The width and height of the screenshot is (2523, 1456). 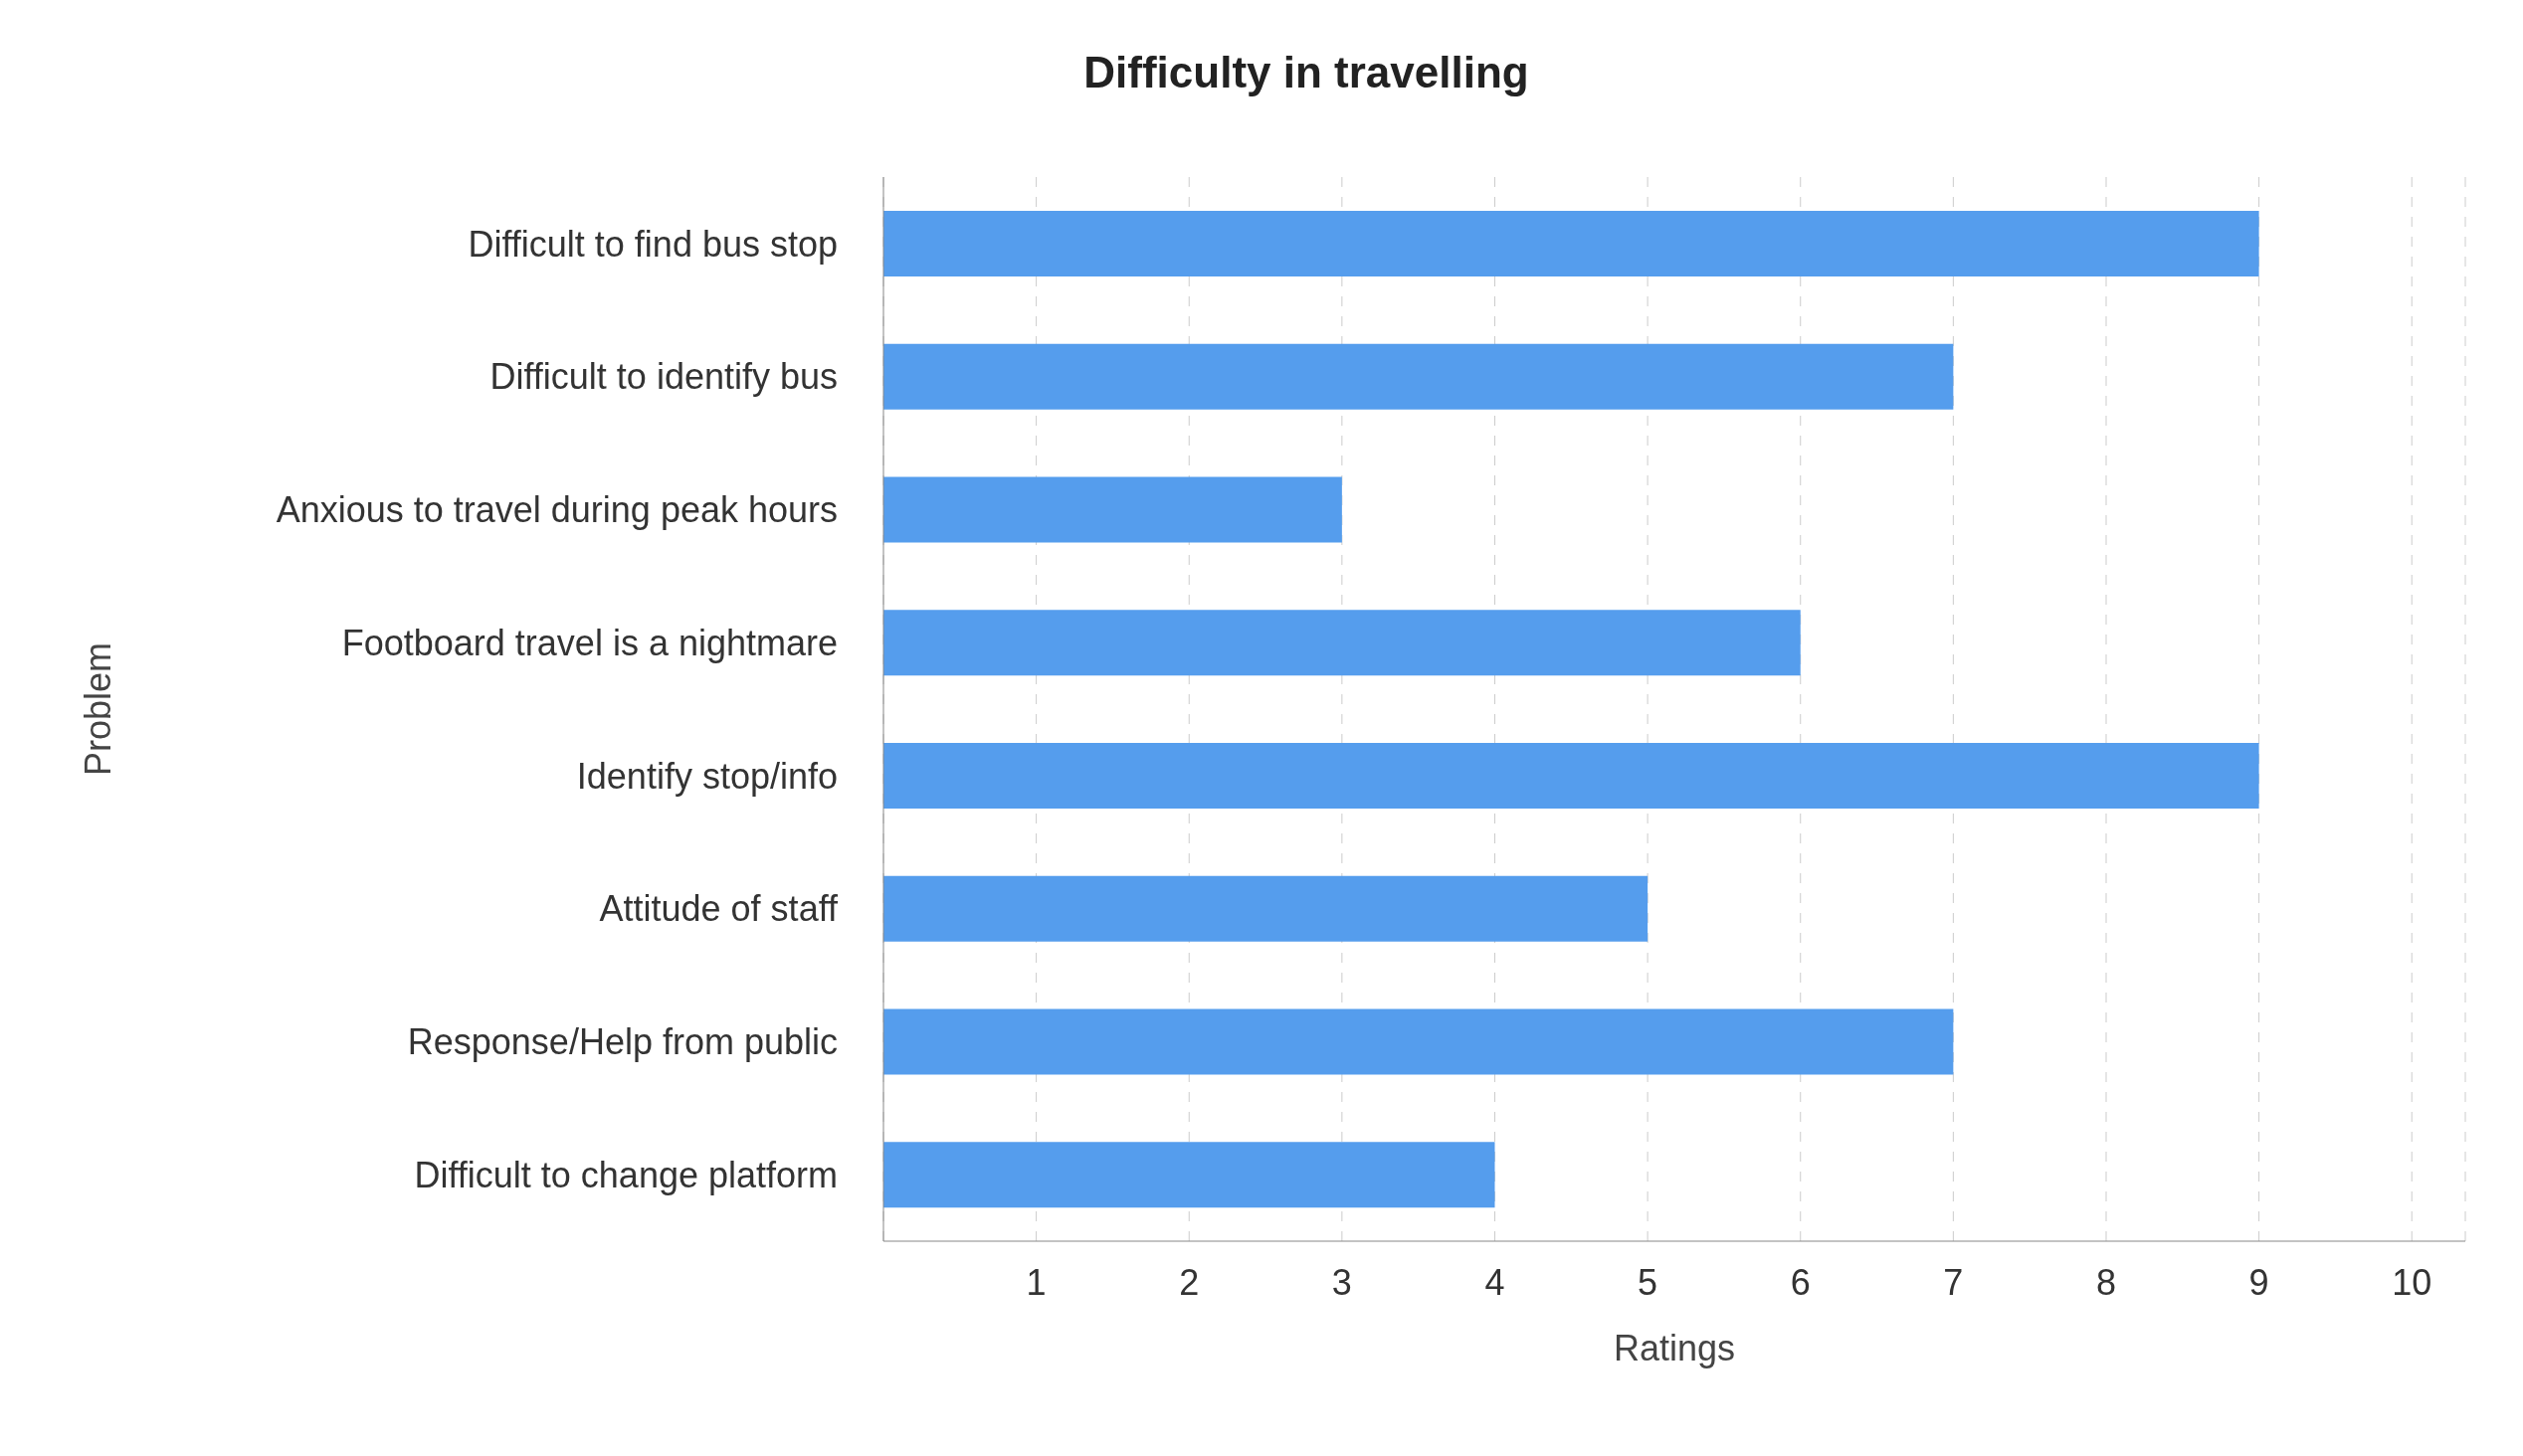 I want to click on x-tick-label: 3, so click(x=1341, y=1282).